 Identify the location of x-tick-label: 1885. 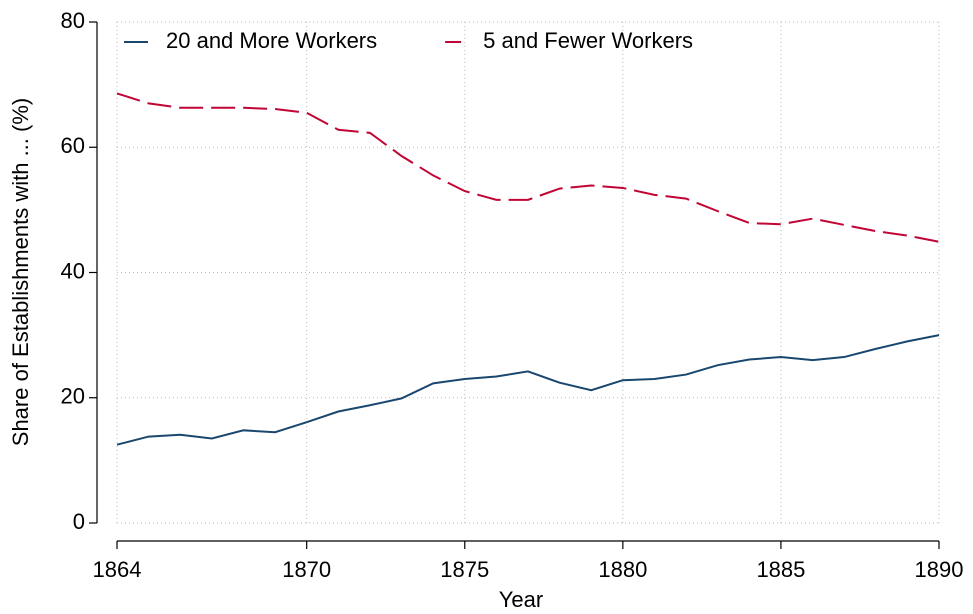
(780, 569).